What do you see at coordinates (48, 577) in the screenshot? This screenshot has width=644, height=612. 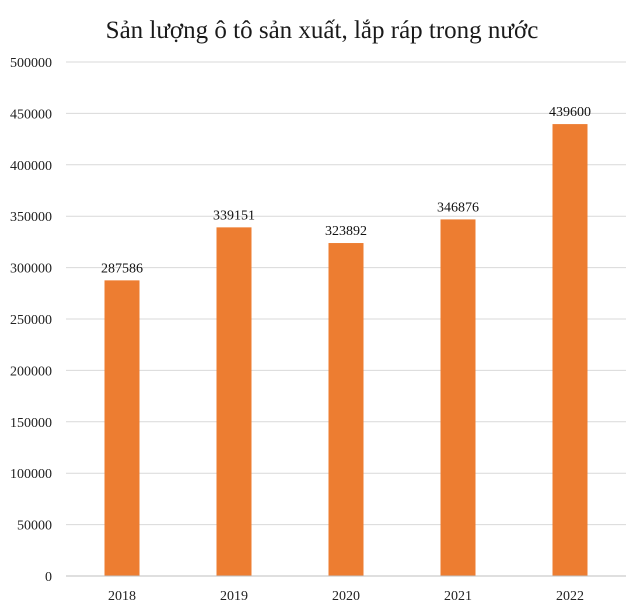 I see `y-tick-label: 0` at bounding box center [48, 577].